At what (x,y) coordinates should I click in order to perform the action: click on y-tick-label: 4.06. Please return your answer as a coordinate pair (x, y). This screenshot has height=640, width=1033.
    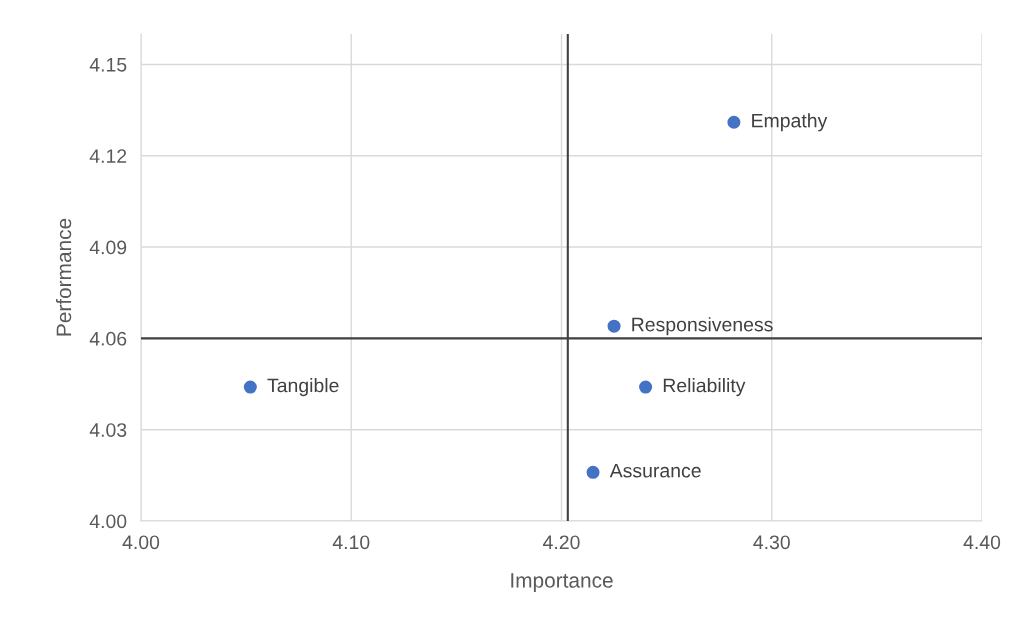
    Looking at the image, I should click on (108, 338).